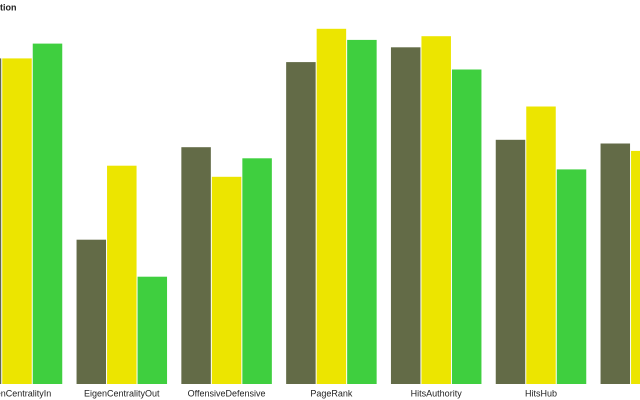 Image resolution: width=640 pixels, height=400 pixels. What do you see at coordinates (331, 393) in the screenshot?
I see `x-tick-label: PageRank` at bounding box center [331, 393].